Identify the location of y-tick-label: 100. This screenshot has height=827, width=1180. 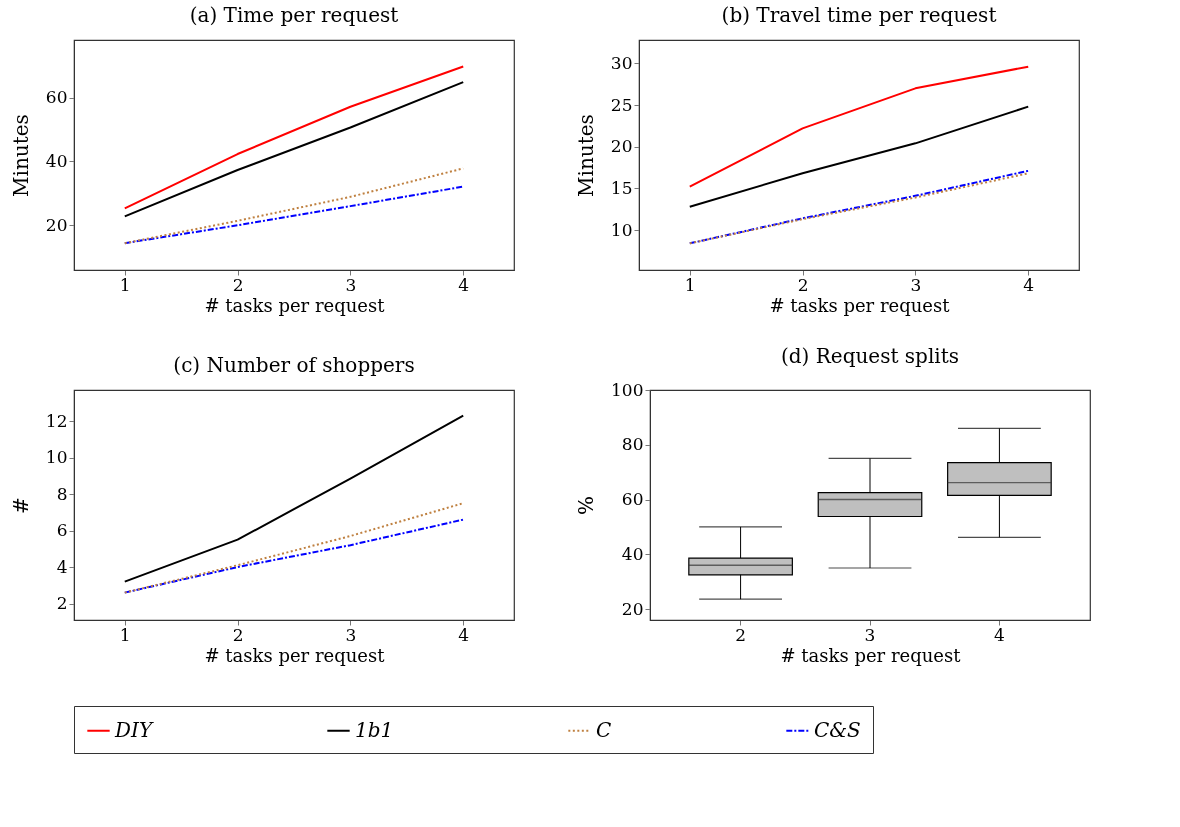
(627, 389).